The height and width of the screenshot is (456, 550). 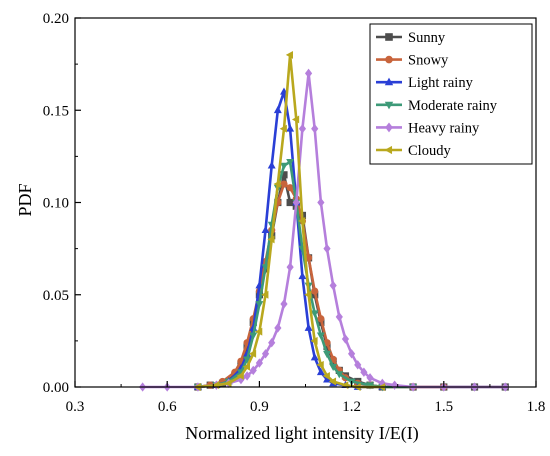 I want to click on legend-entry: Cloudy, so click(x=413, y=151).